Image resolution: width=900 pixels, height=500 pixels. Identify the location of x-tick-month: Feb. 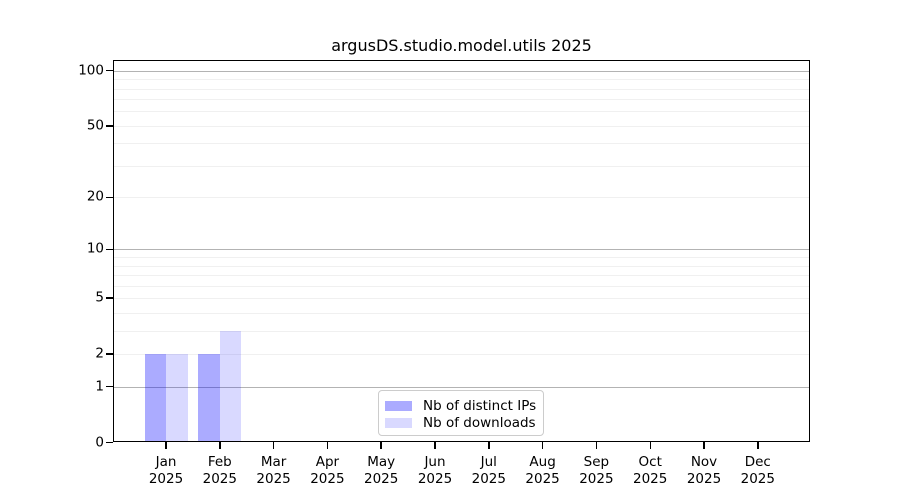
(219, 462).